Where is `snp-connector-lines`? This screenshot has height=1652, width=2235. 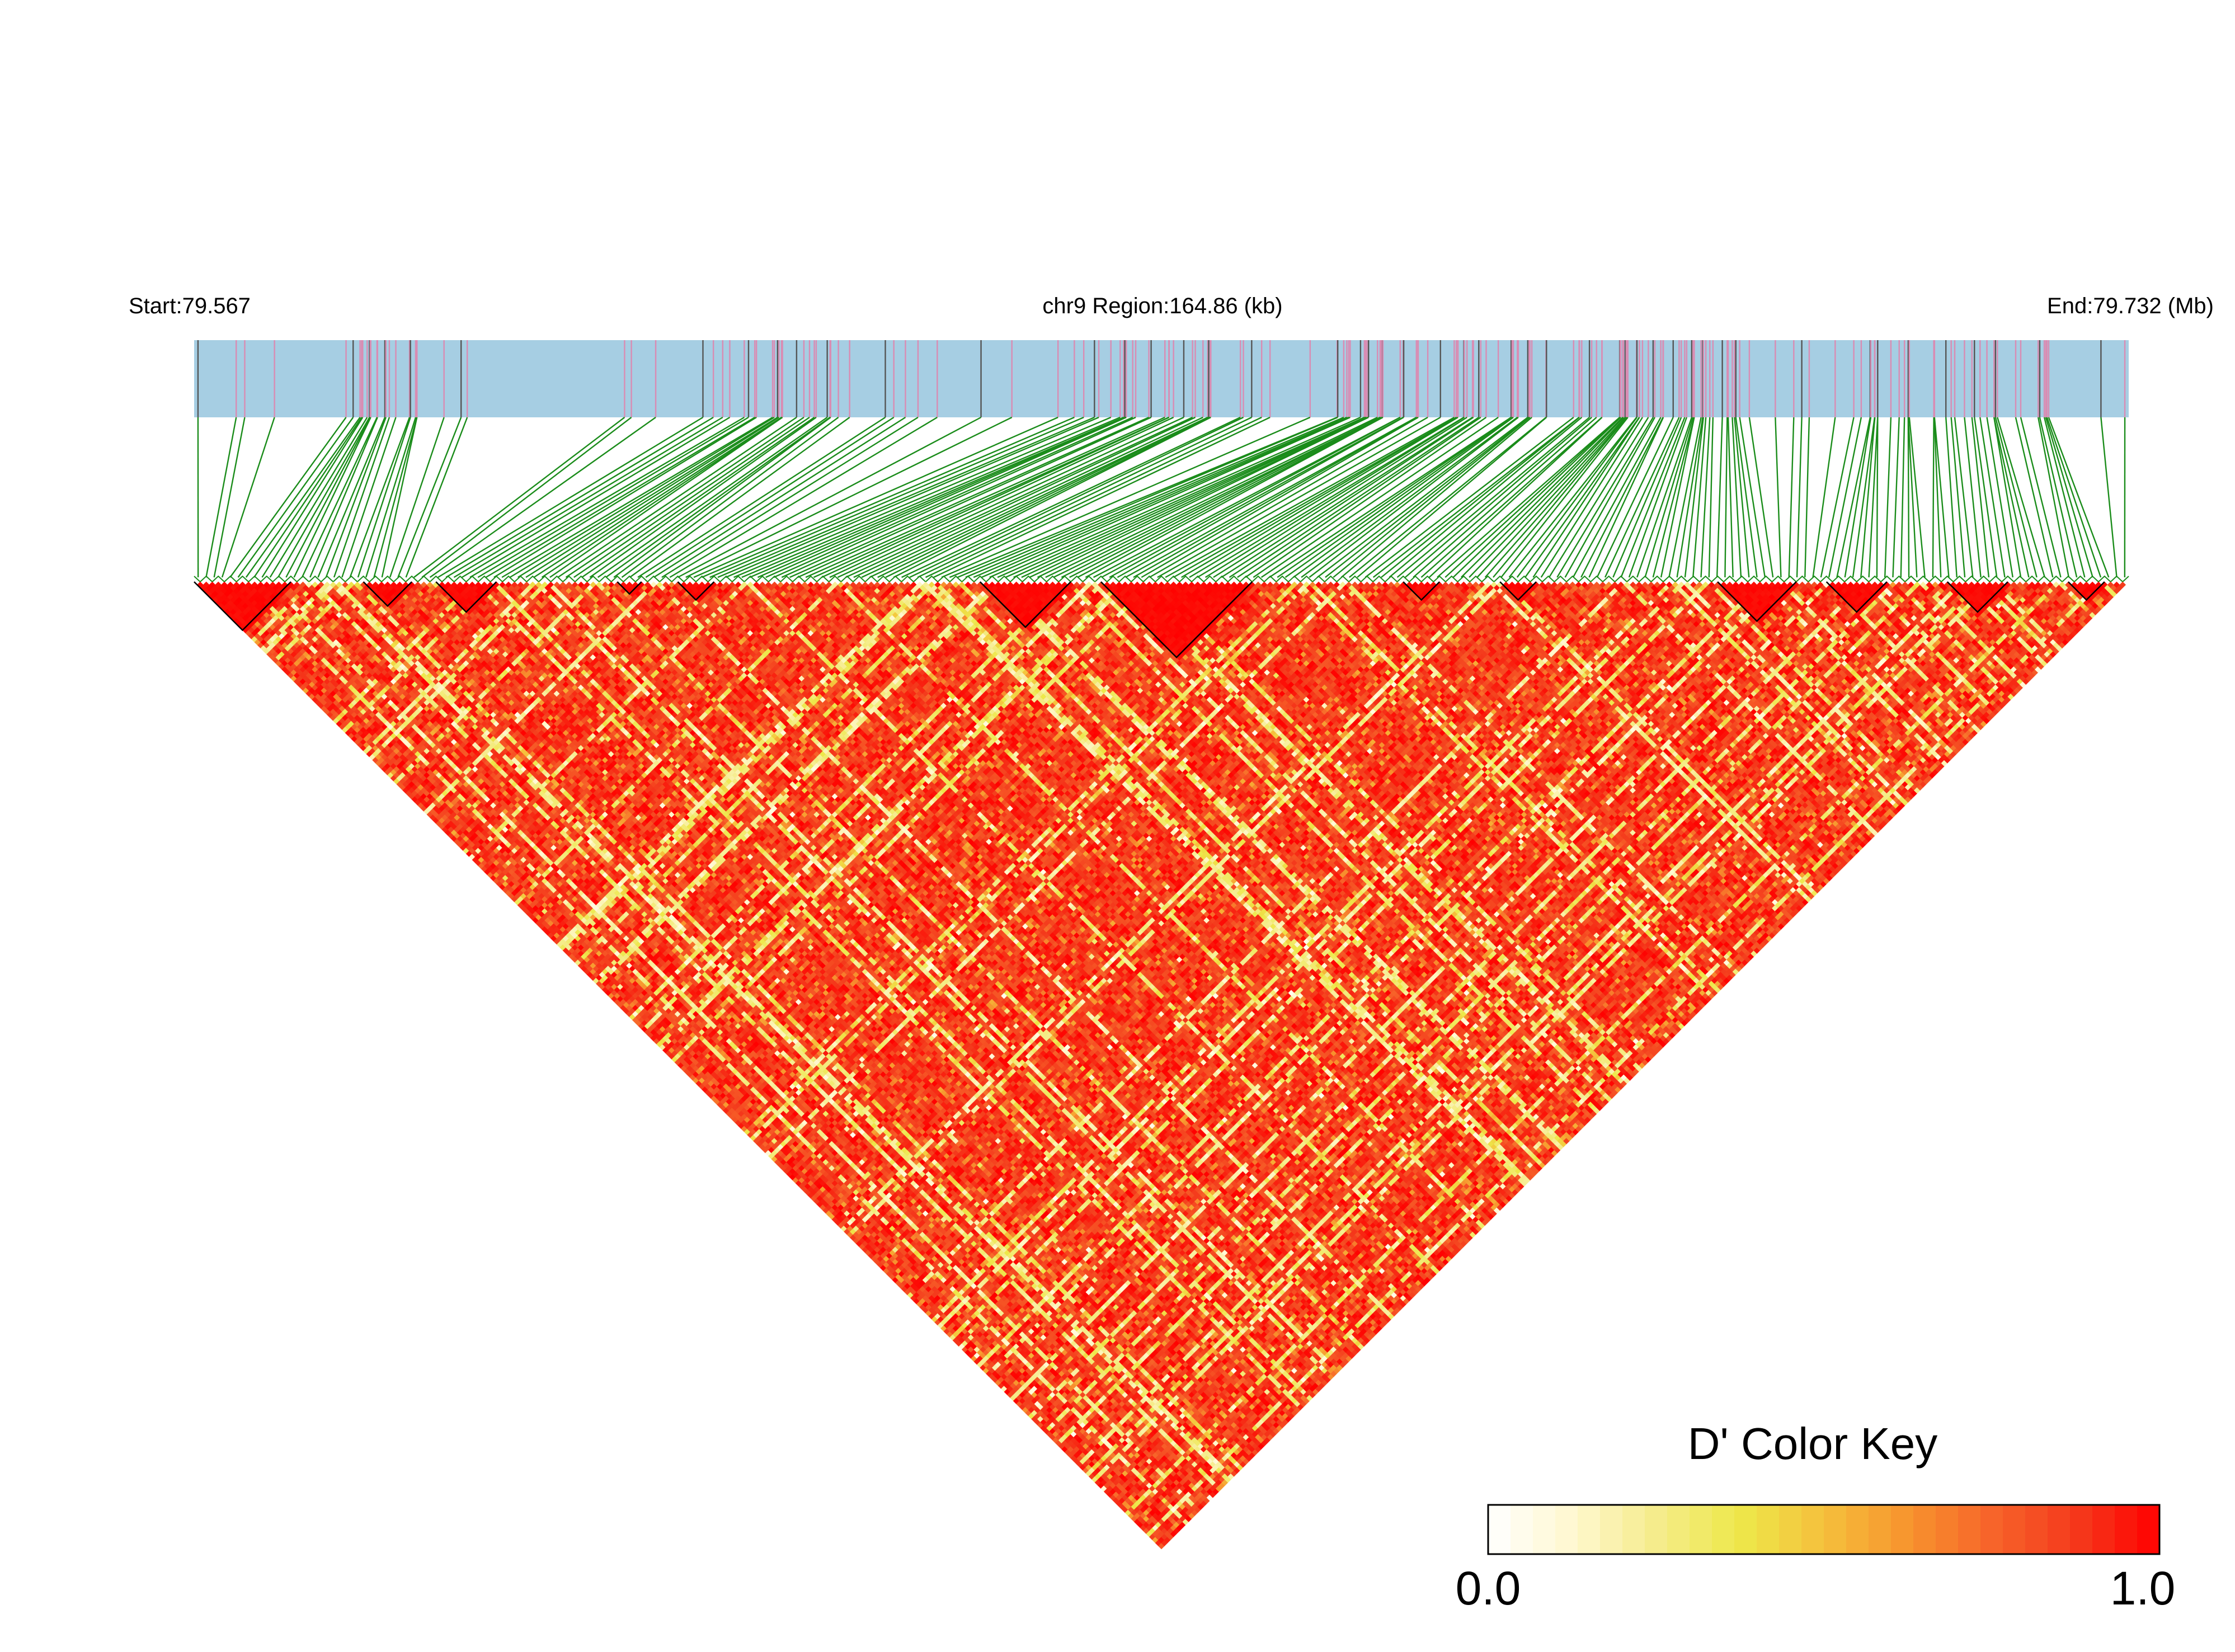
snp-connector-lines is located at coordinates (1161, 500).